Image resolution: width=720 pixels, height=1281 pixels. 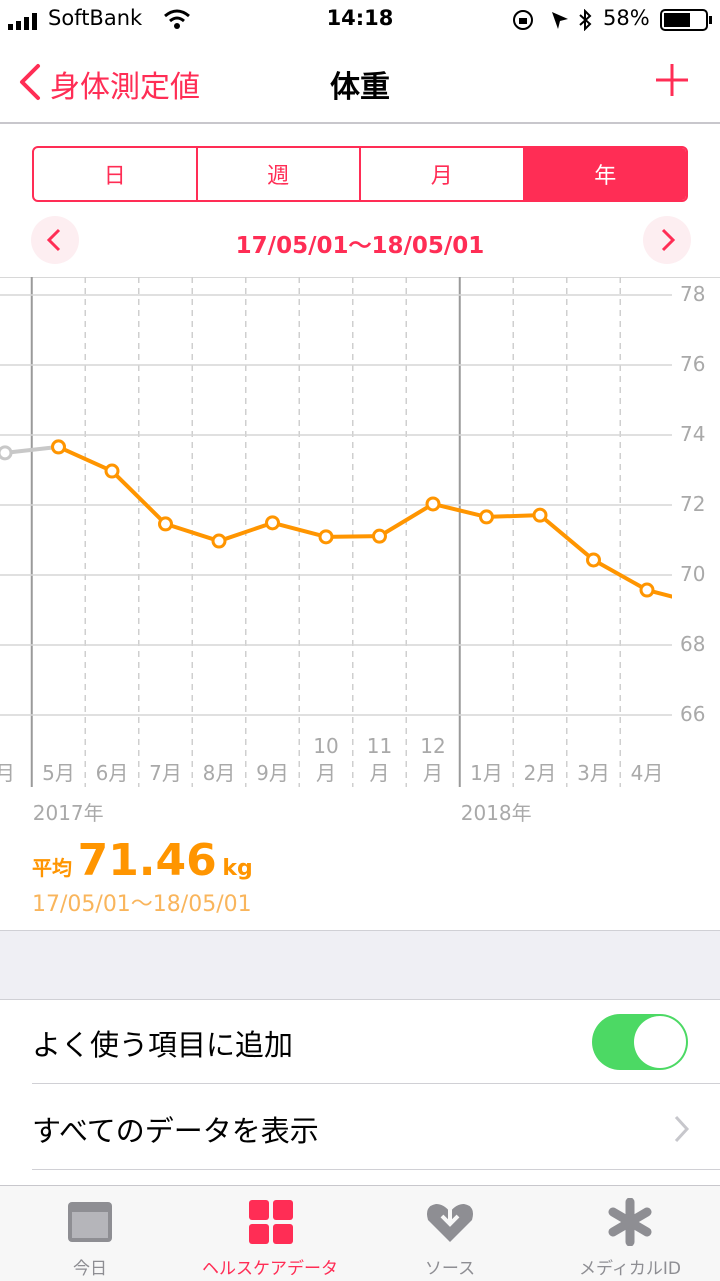 What do you see at coordinates (360, 87) in the screenshot?
I see `nav-title: 体重` at bounding box center [360, 87].